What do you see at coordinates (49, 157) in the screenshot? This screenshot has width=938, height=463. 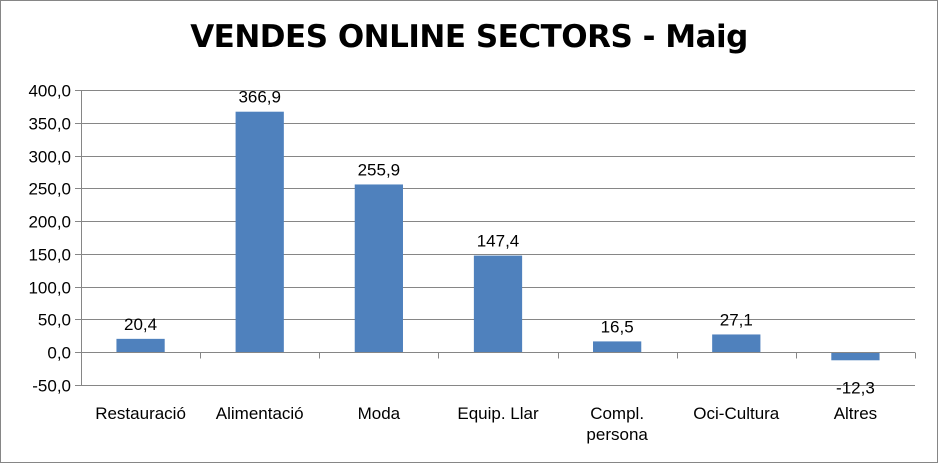 I see `y-tick-label: 300,0` at bounding box center [49, 157].